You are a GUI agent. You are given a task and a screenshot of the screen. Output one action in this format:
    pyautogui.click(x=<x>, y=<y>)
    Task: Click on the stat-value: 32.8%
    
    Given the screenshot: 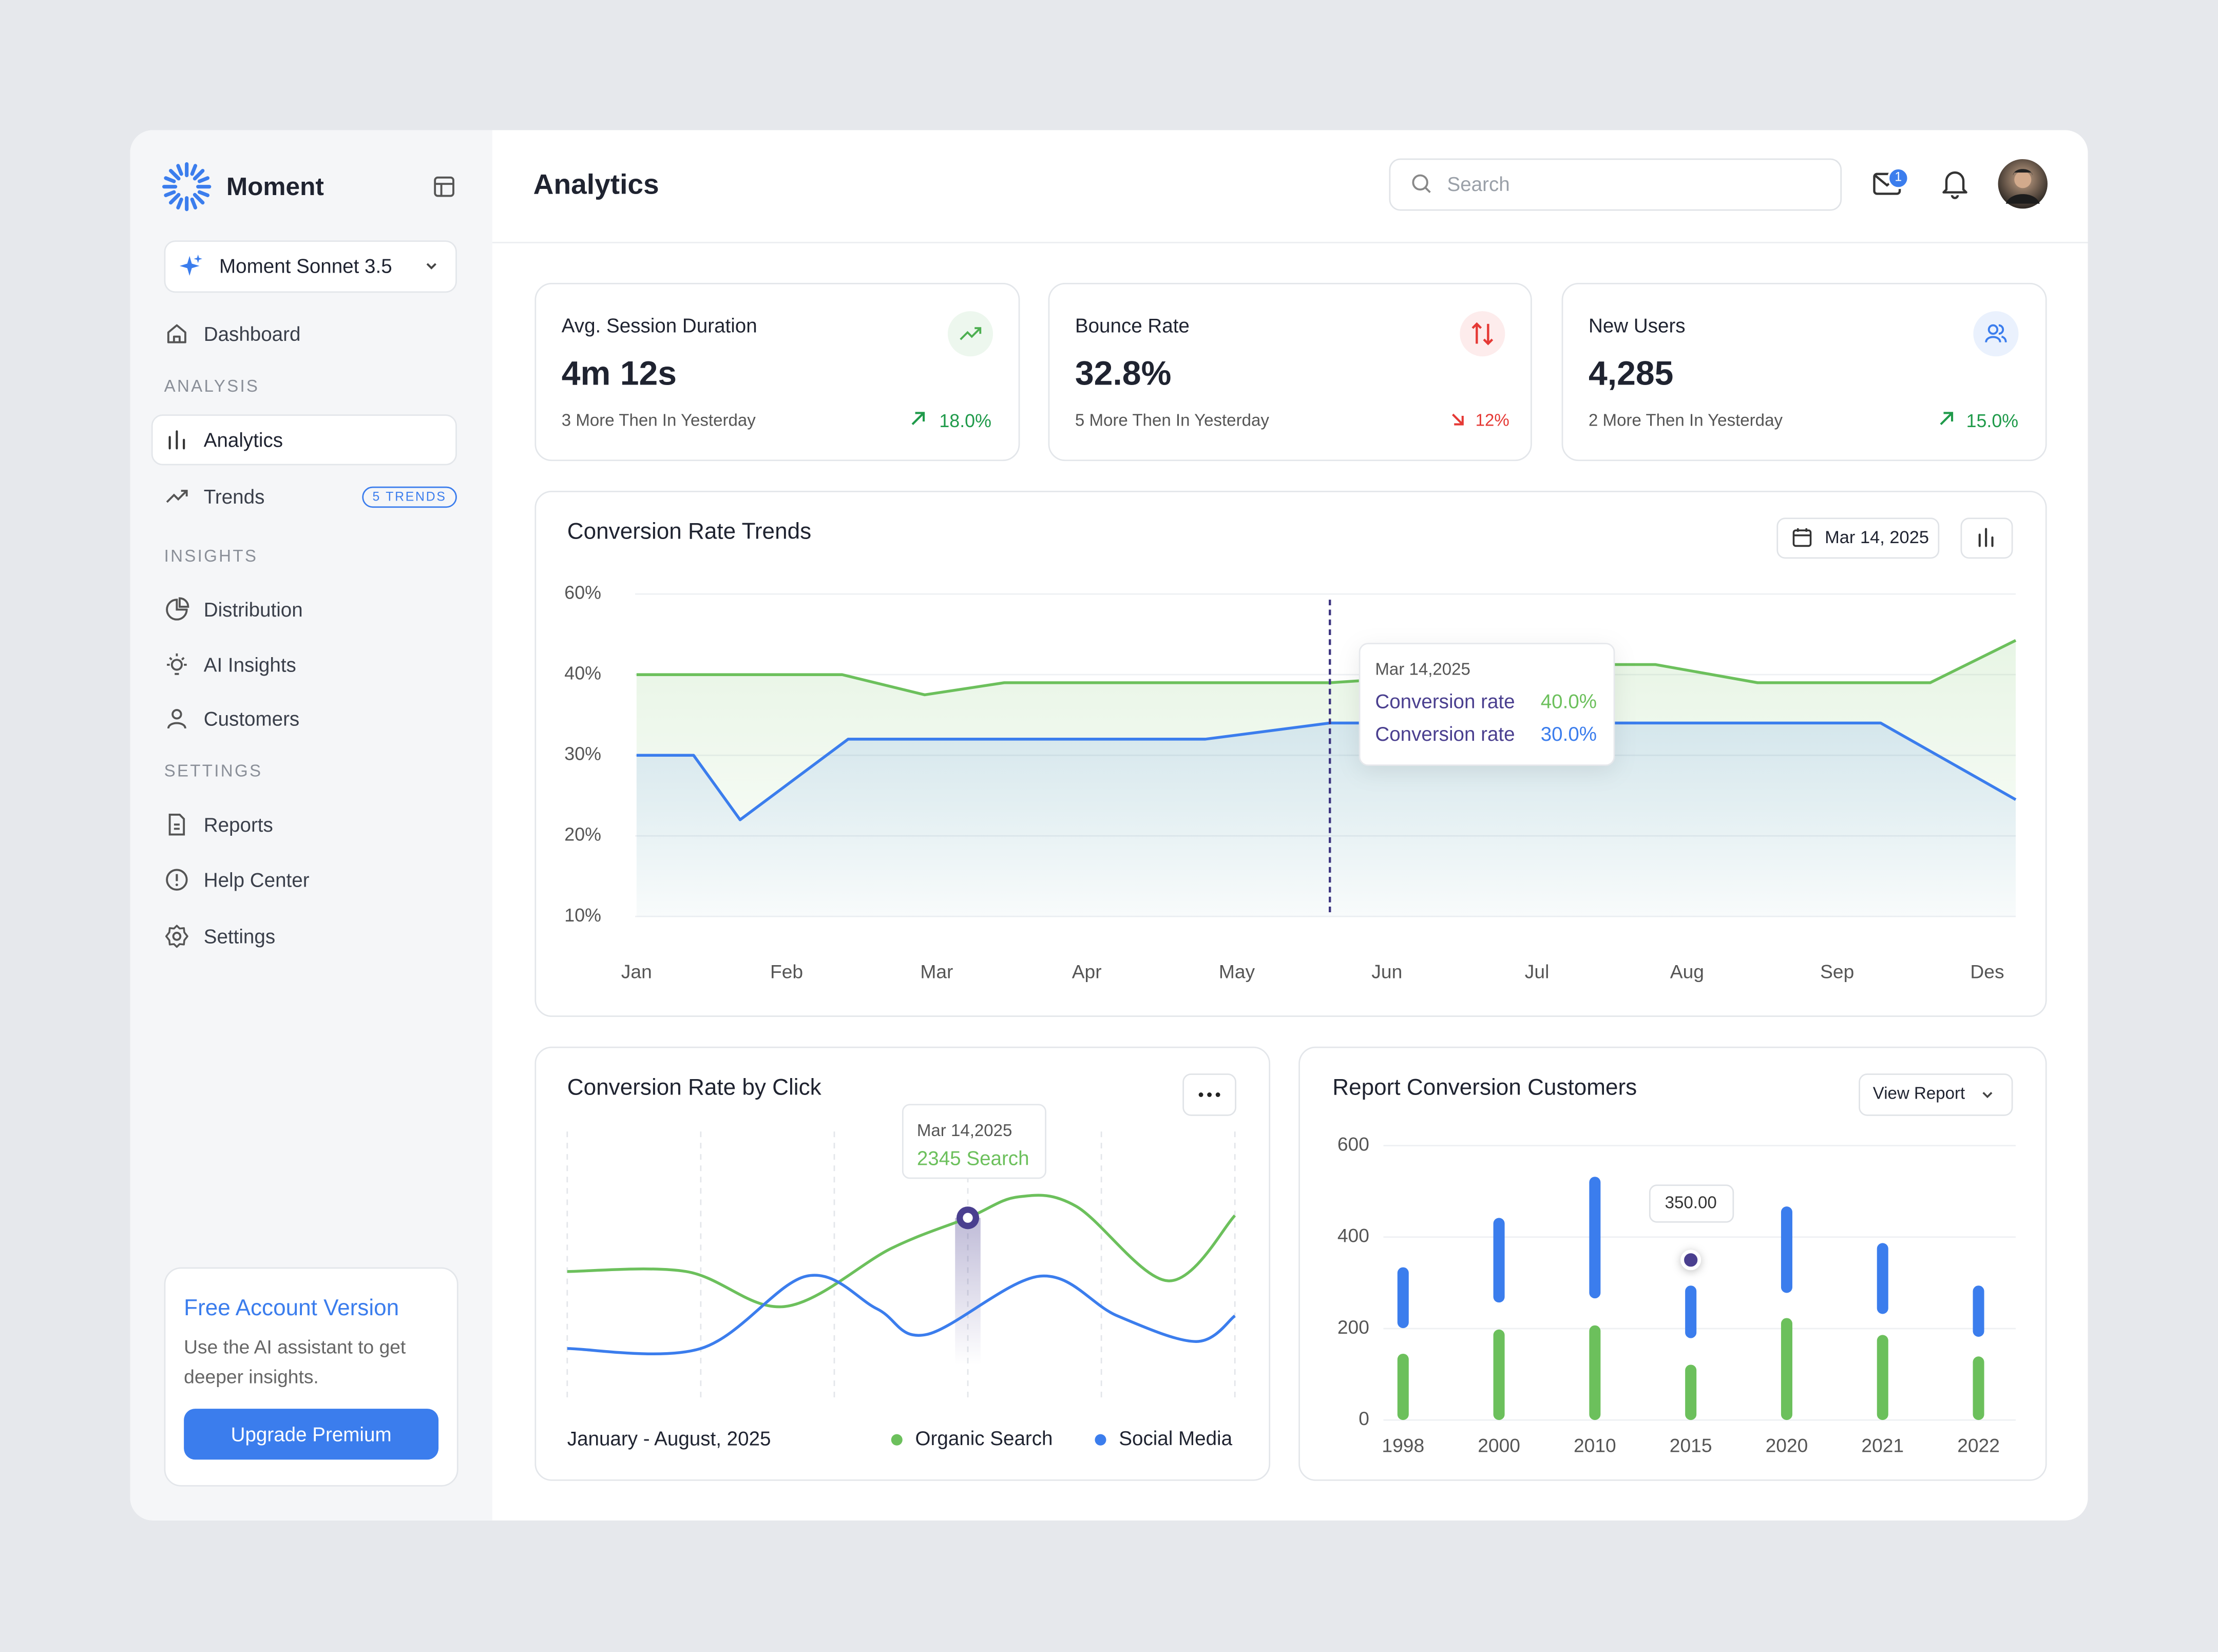 What is the action you would take?
    pyautogui.click(x=1124, y=374)
    